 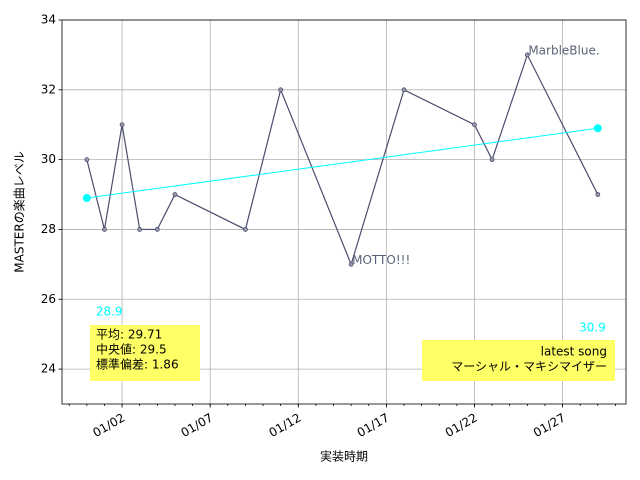 I want to click on y-tick-label: 32, so click(x=48, y=89).